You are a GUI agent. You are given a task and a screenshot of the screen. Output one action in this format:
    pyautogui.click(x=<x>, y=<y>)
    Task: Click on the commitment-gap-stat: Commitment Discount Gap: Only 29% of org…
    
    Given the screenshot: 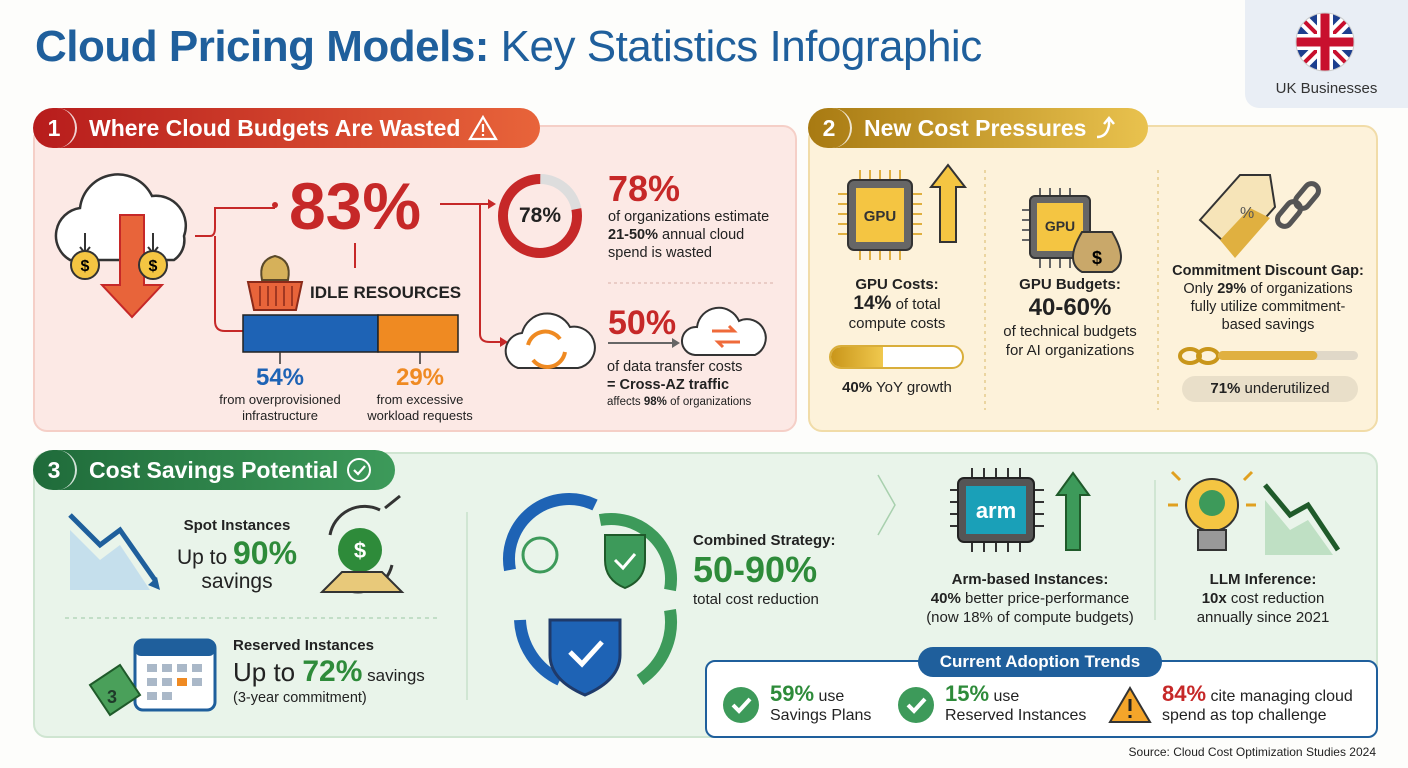 What is the action you would take?
    pyautogui.click(x=1268, y=298)
    